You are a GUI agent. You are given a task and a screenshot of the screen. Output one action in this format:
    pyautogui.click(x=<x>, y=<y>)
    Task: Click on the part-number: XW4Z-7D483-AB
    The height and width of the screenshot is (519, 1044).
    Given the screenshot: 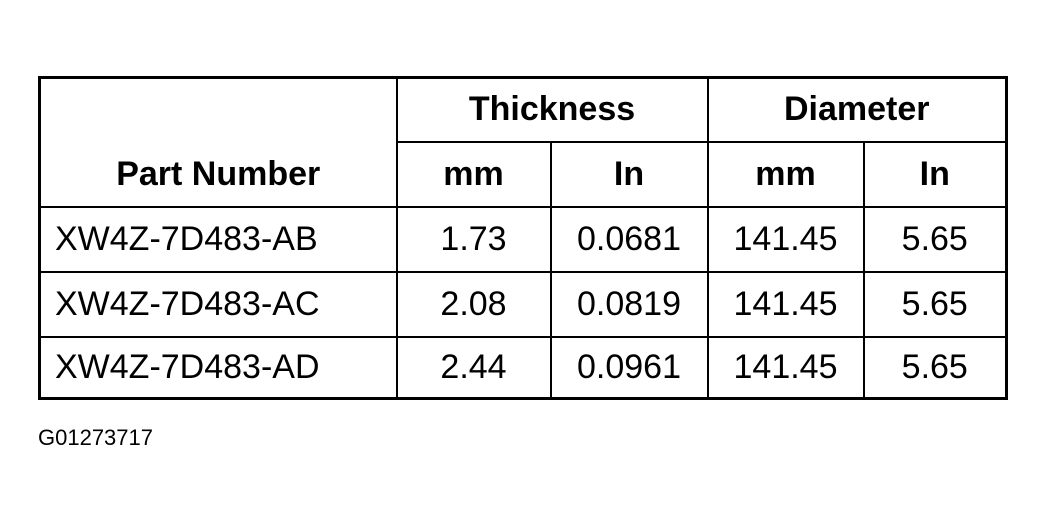 What is the action you would take?
    pyautogui.click(x=218, y=239)
    